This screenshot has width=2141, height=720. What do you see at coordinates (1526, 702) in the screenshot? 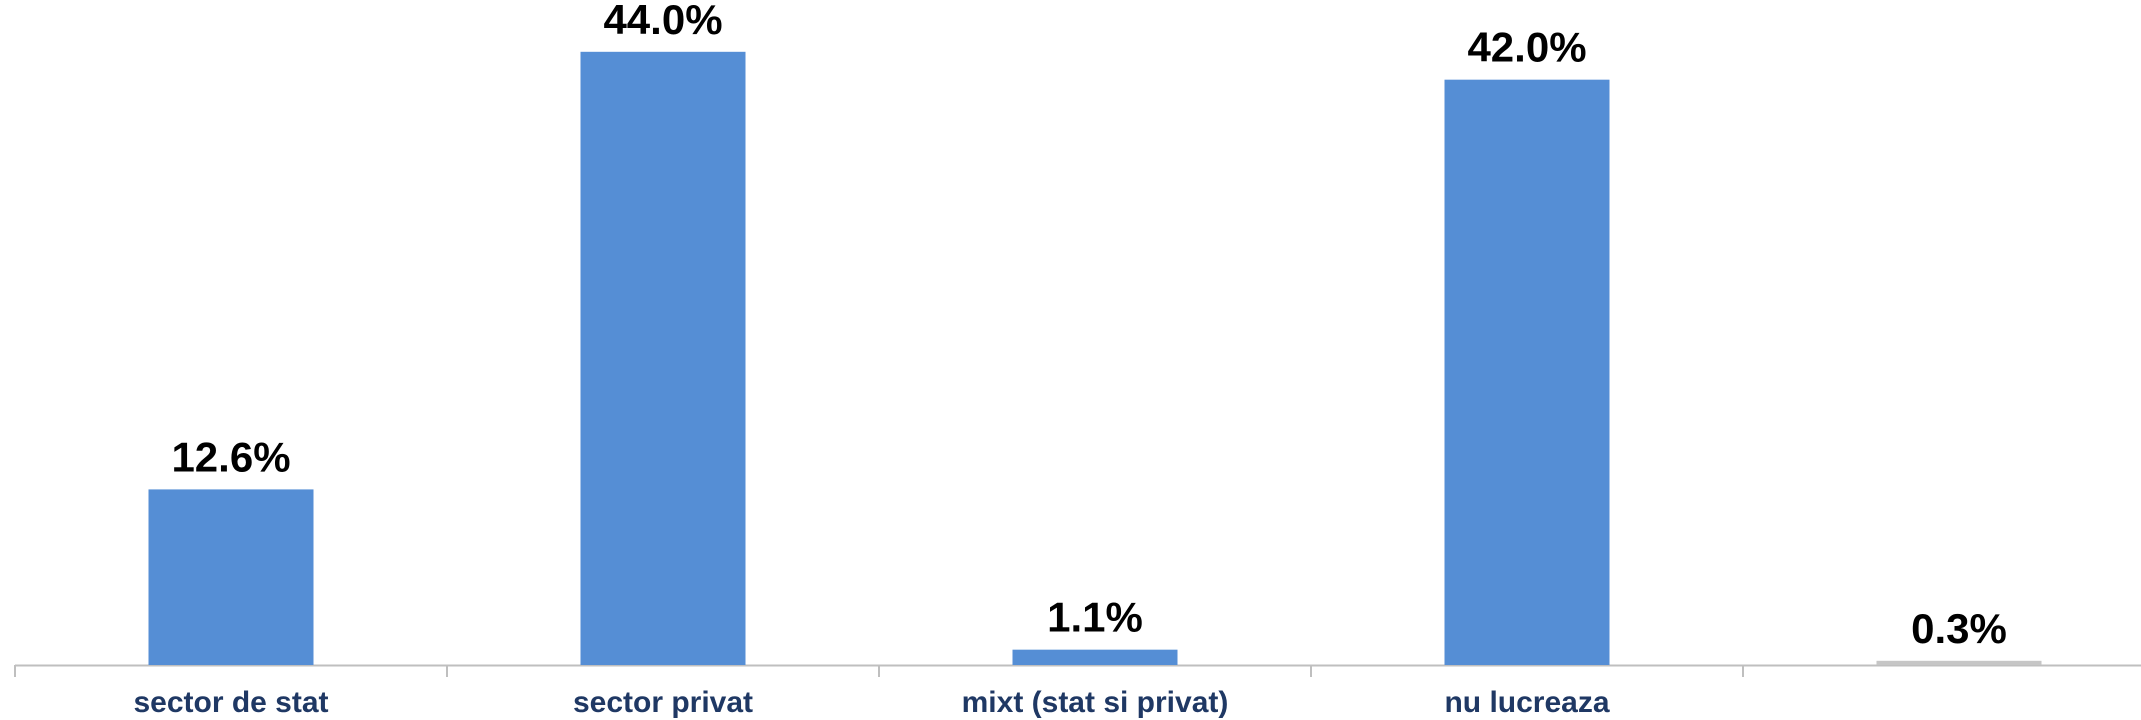
I see `x-tick-label: nu lucreaza` at bounding box center [1526, 702].